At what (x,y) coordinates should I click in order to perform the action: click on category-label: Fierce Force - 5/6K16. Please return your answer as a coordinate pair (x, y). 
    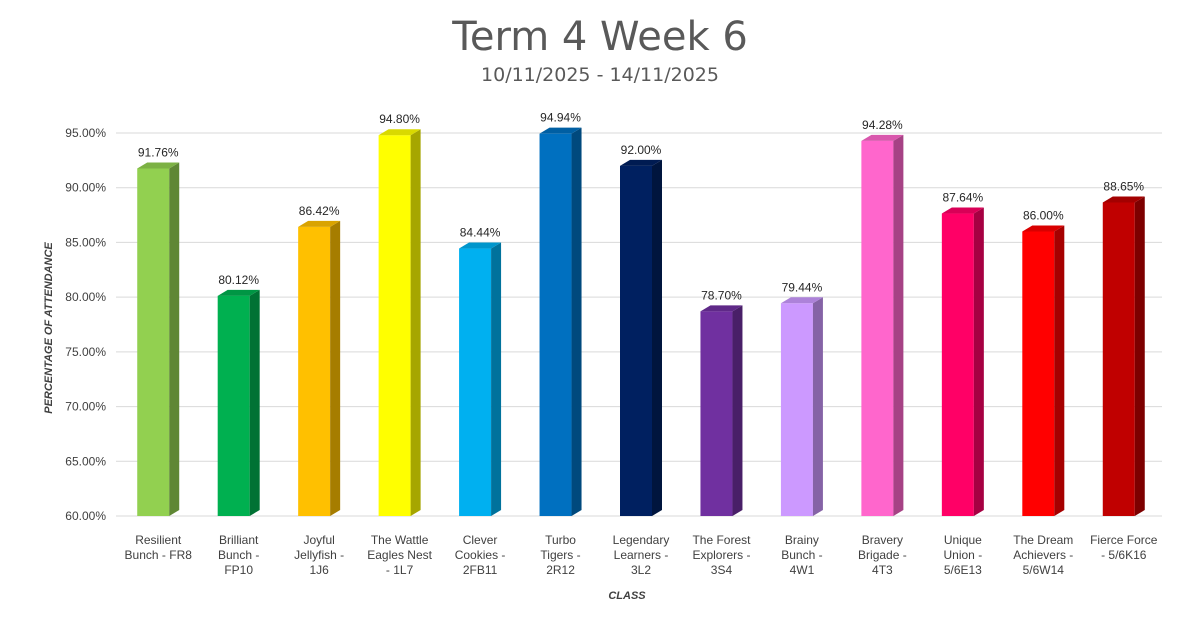
    Looking at the image, I should click on (1124, 547).